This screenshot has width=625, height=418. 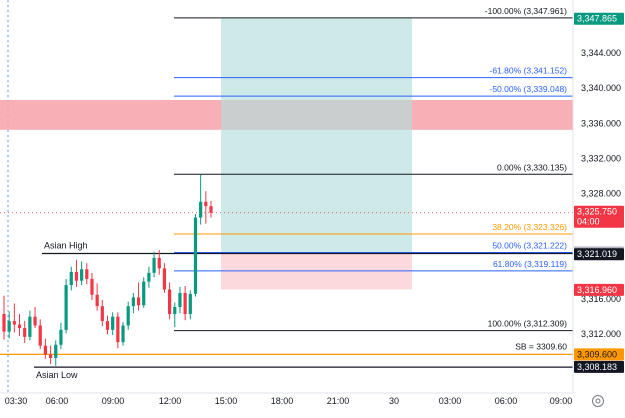 What do you see at coordinates (529, 227) in the screenshot?
I see `fib-level-label: 38.20% (3,323.326)` at bounding box center [529, 227].